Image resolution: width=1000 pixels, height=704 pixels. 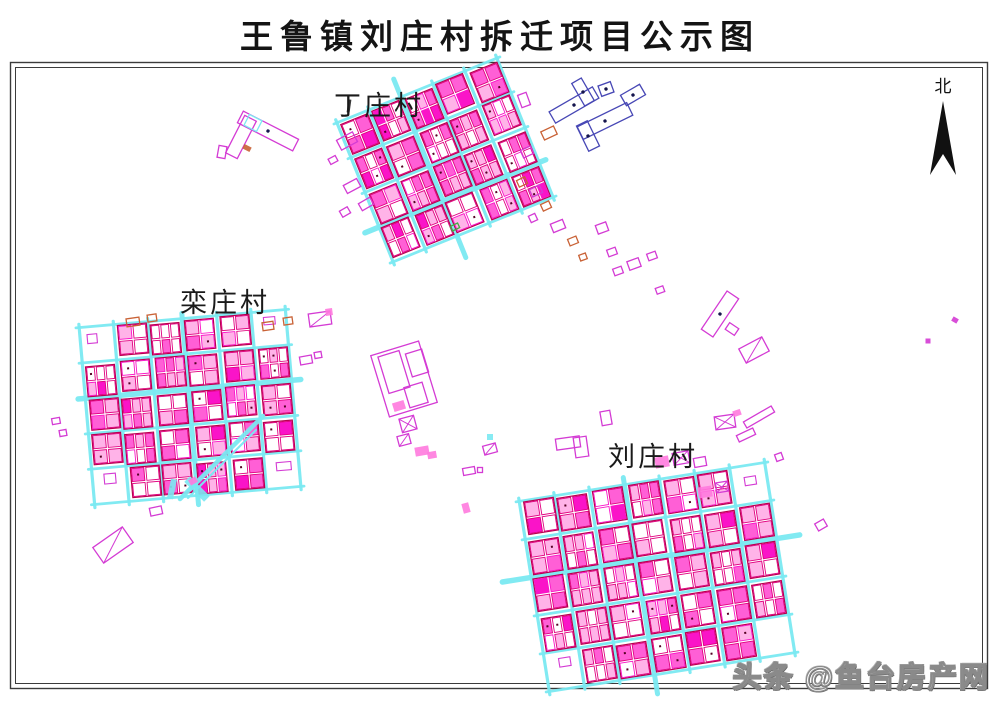 I want to click on village-cluster-liuzhuang, so click(x=651, y=577).